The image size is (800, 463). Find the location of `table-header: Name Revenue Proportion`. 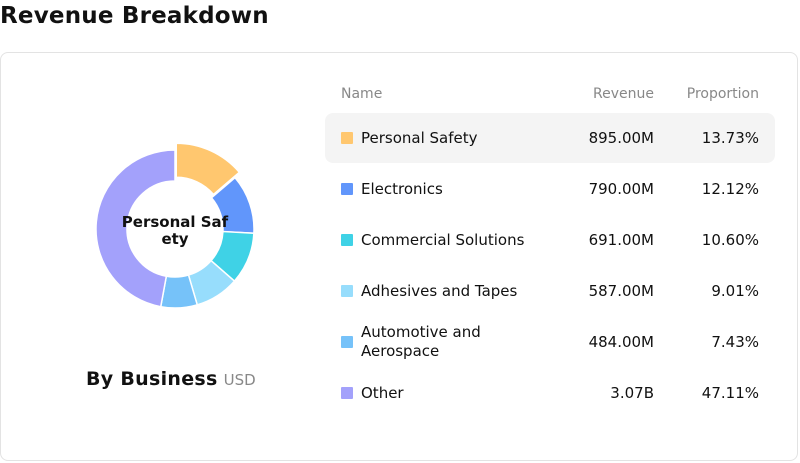

table-header: Name Revenue Proportion is located at coordinates (550, 95).